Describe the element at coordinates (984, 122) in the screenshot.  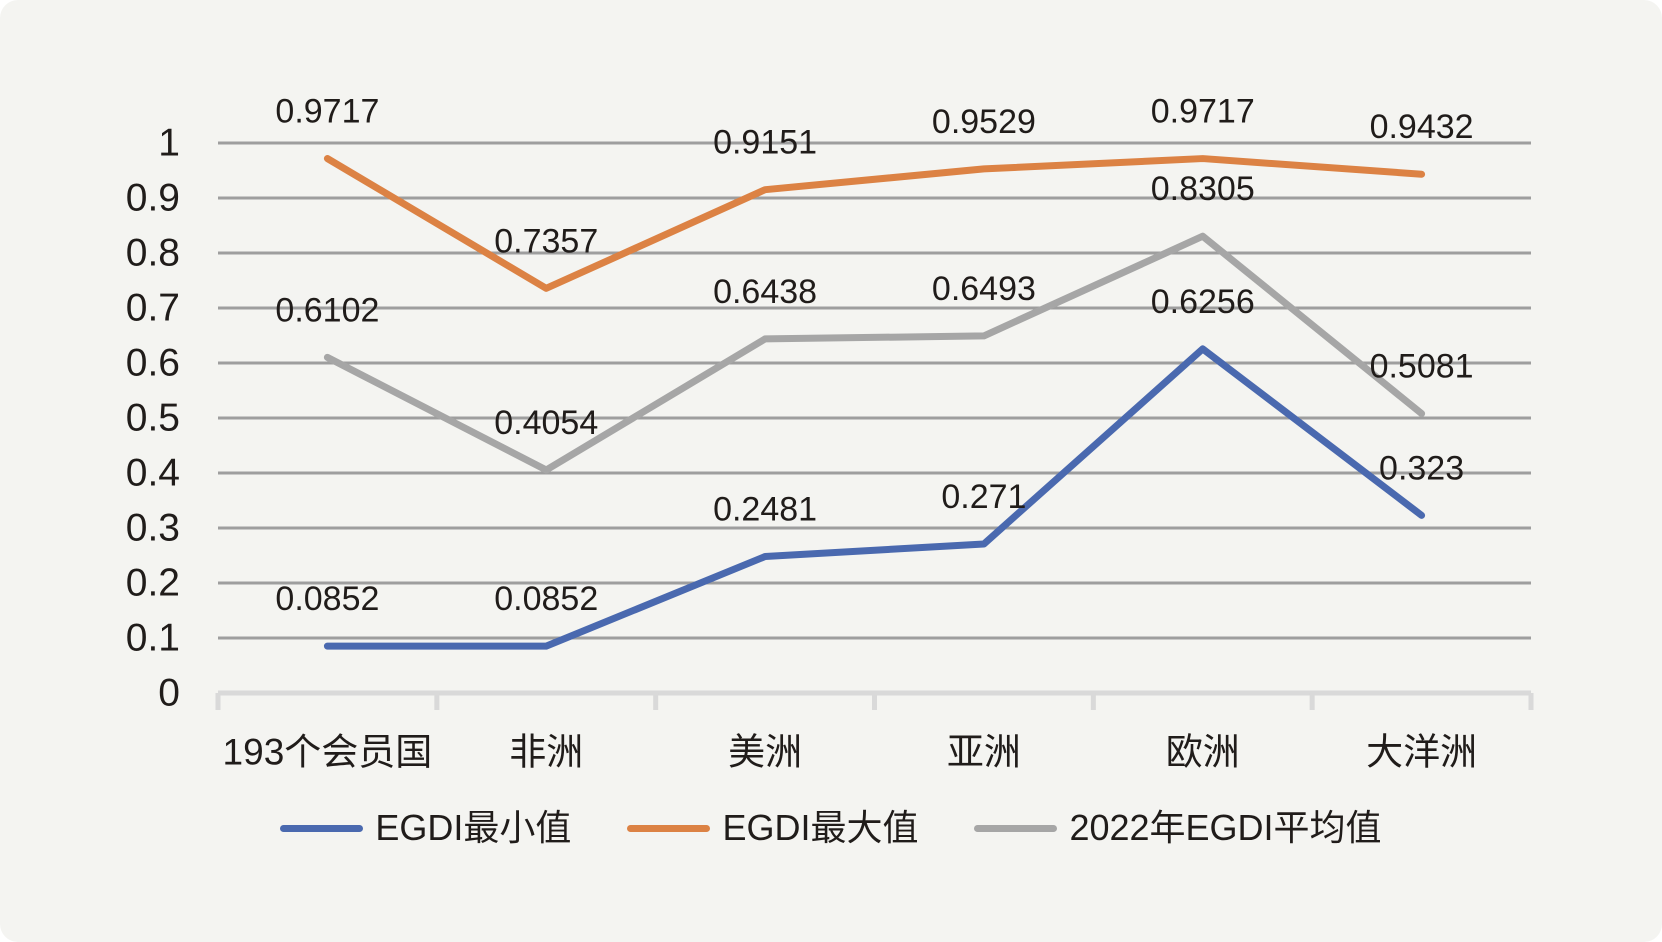
I see `data-label-max: 0.9529` at that location.